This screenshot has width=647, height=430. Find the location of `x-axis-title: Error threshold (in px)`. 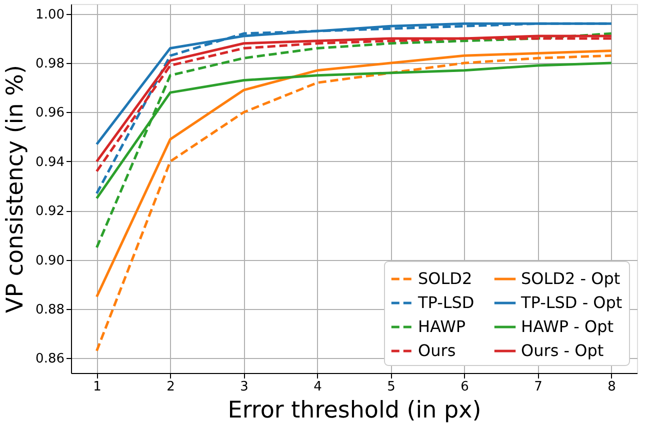

x-axis-title: Error threshold (in px) is located at coordinates (355, 411).